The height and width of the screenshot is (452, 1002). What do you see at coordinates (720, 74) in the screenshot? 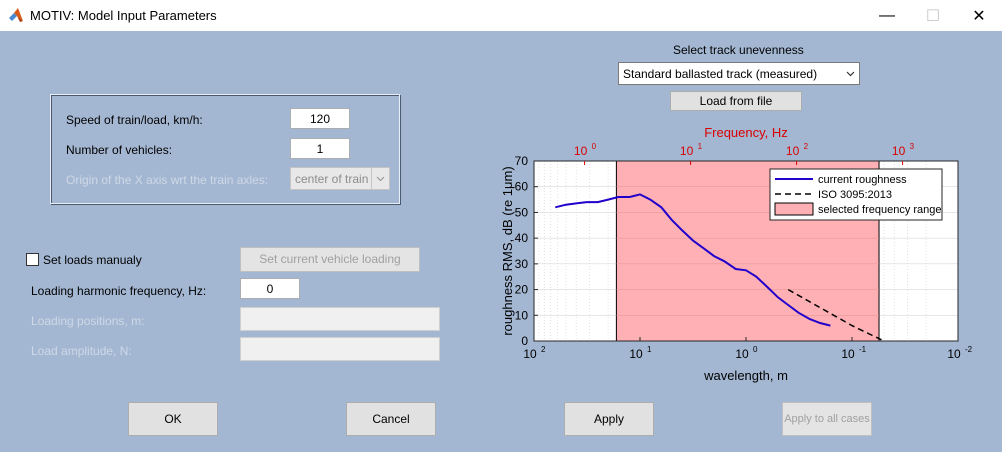
I see `track-select-value: Standard ballasted track (measured)` at bounding box center [720, 74].